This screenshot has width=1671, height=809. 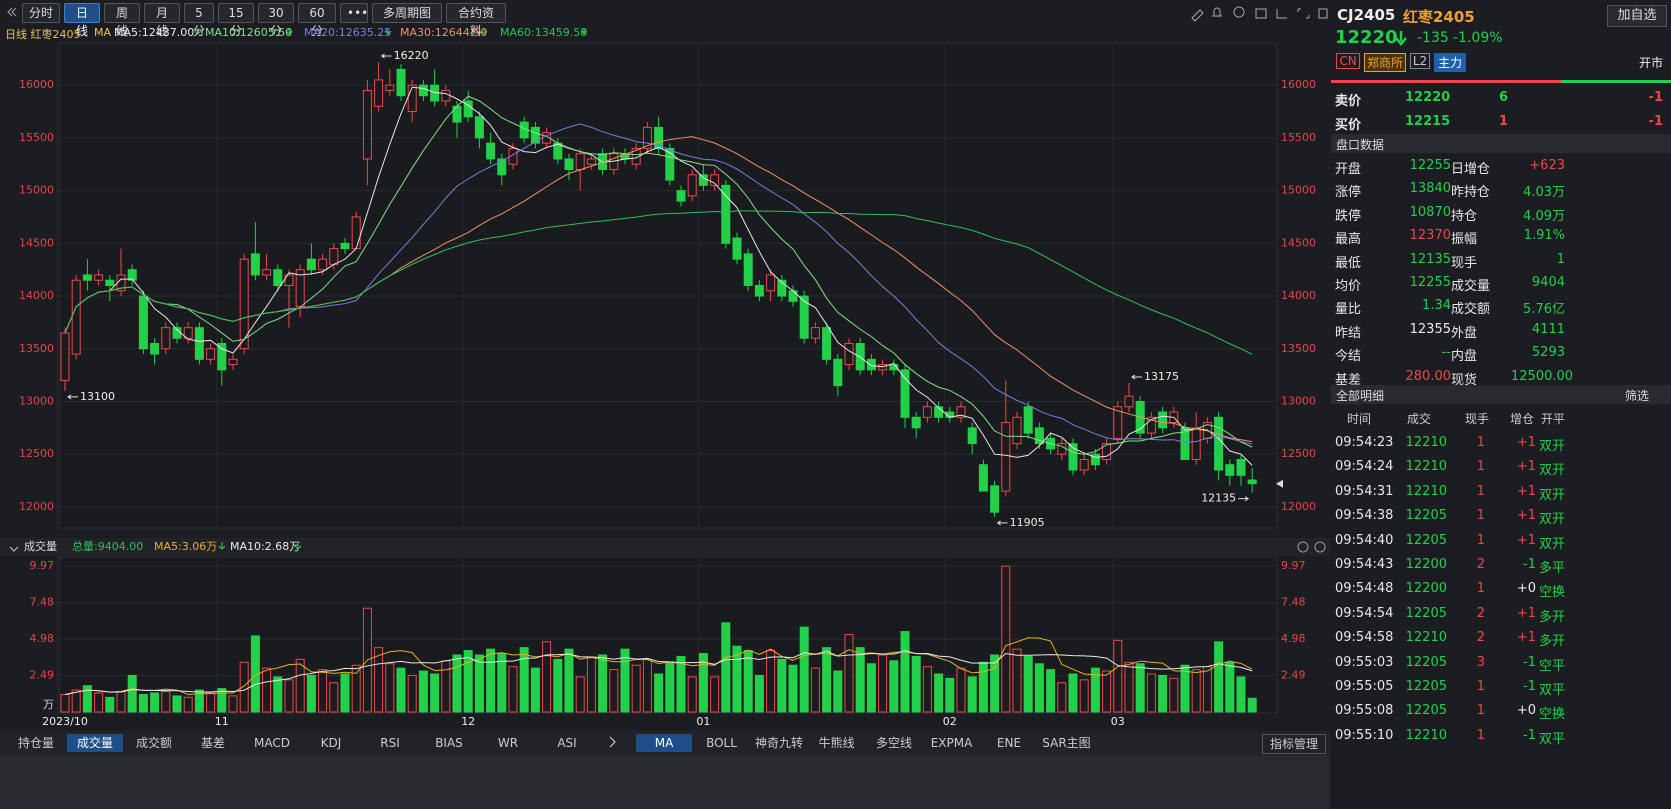 What do you see at coordinates (1298, 137) in the screenshot?
I see `y-tick-label-right: 15500` at bounding box center [1298, 137].